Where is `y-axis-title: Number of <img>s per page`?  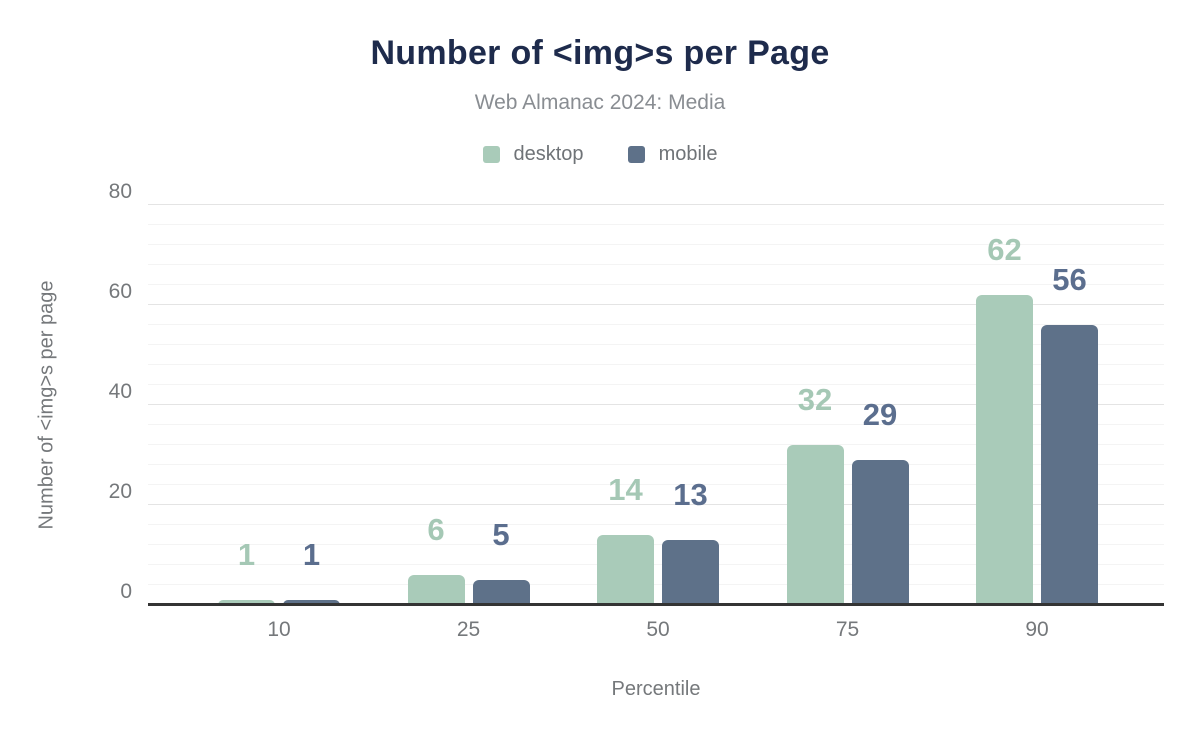 y-axis-title: Number of <img>s per page is located at coordinates (46, 405).